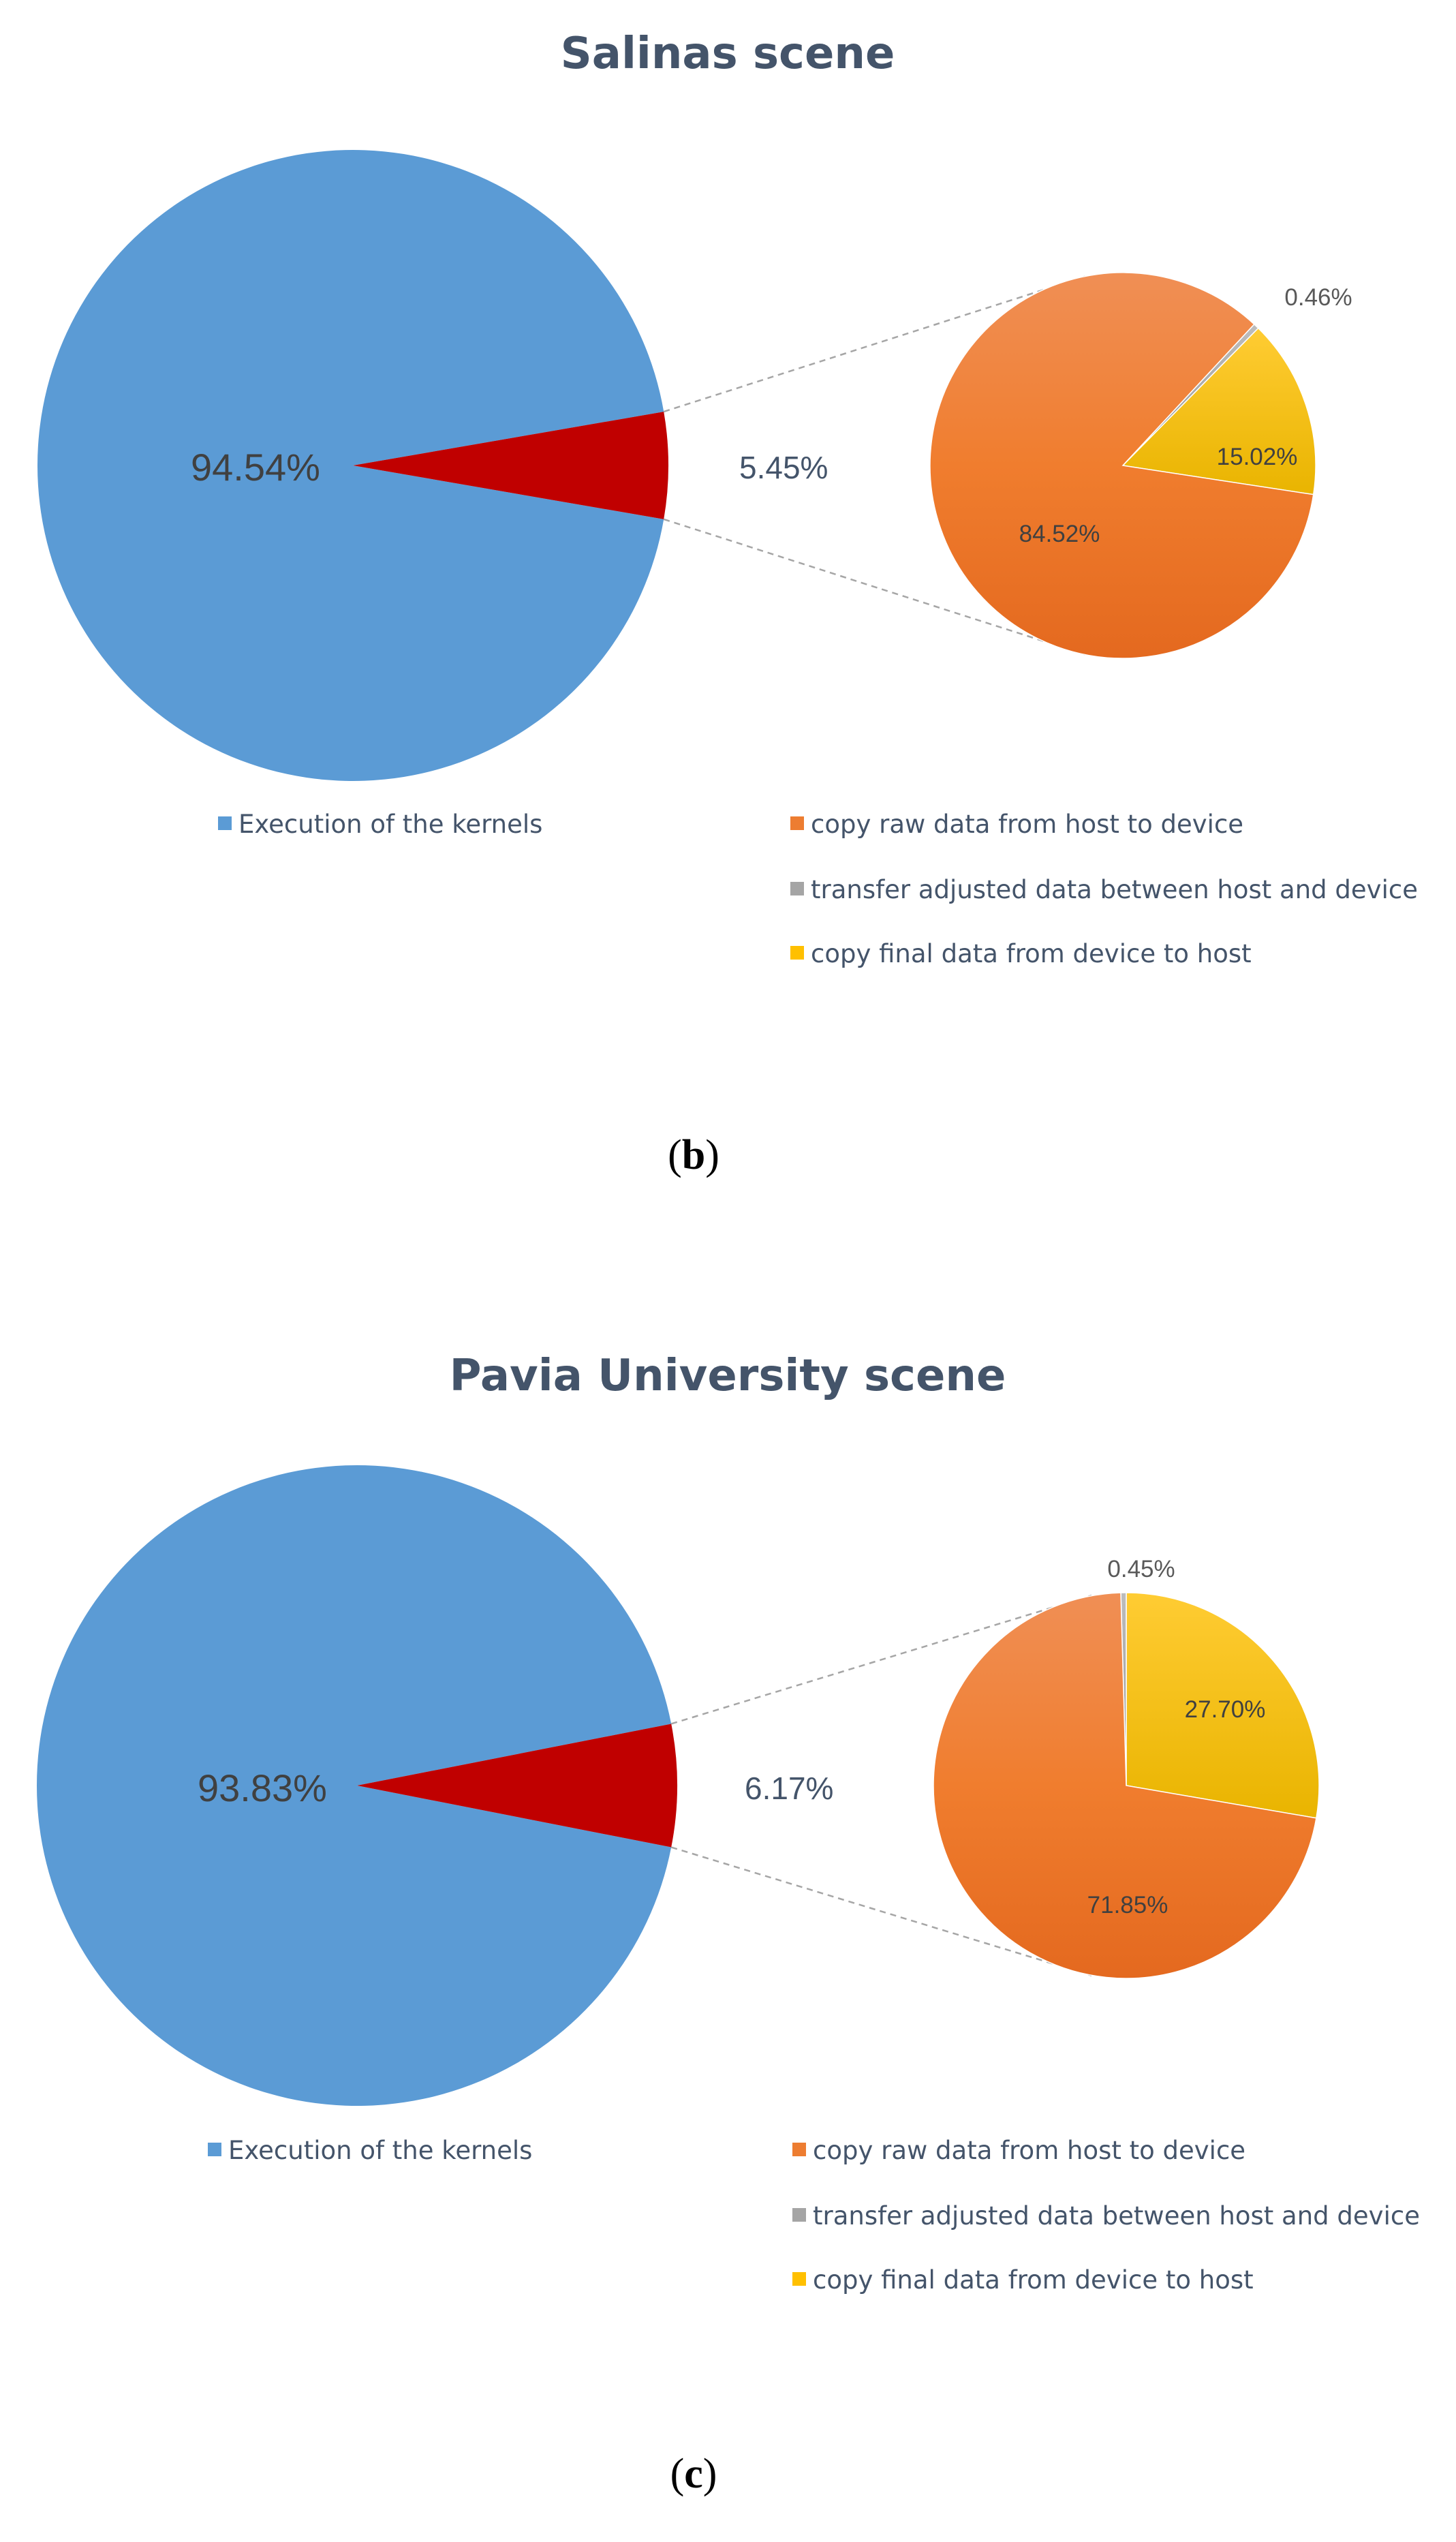  I want to click on pie-label-transfer-adjusted: 0.46%, so click(1318, 297).